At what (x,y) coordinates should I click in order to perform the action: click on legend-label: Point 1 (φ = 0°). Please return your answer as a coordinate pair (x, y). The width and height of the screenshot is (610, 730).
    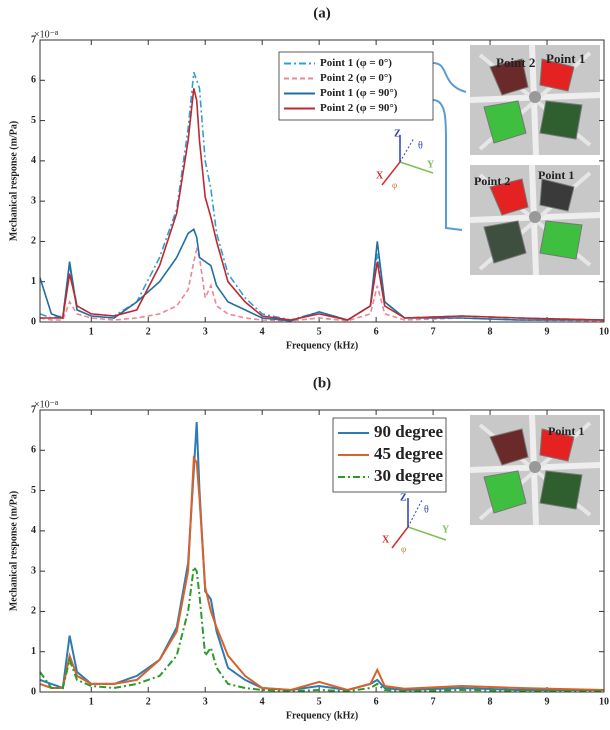
    Looking at the image, I should click on (356, 63).